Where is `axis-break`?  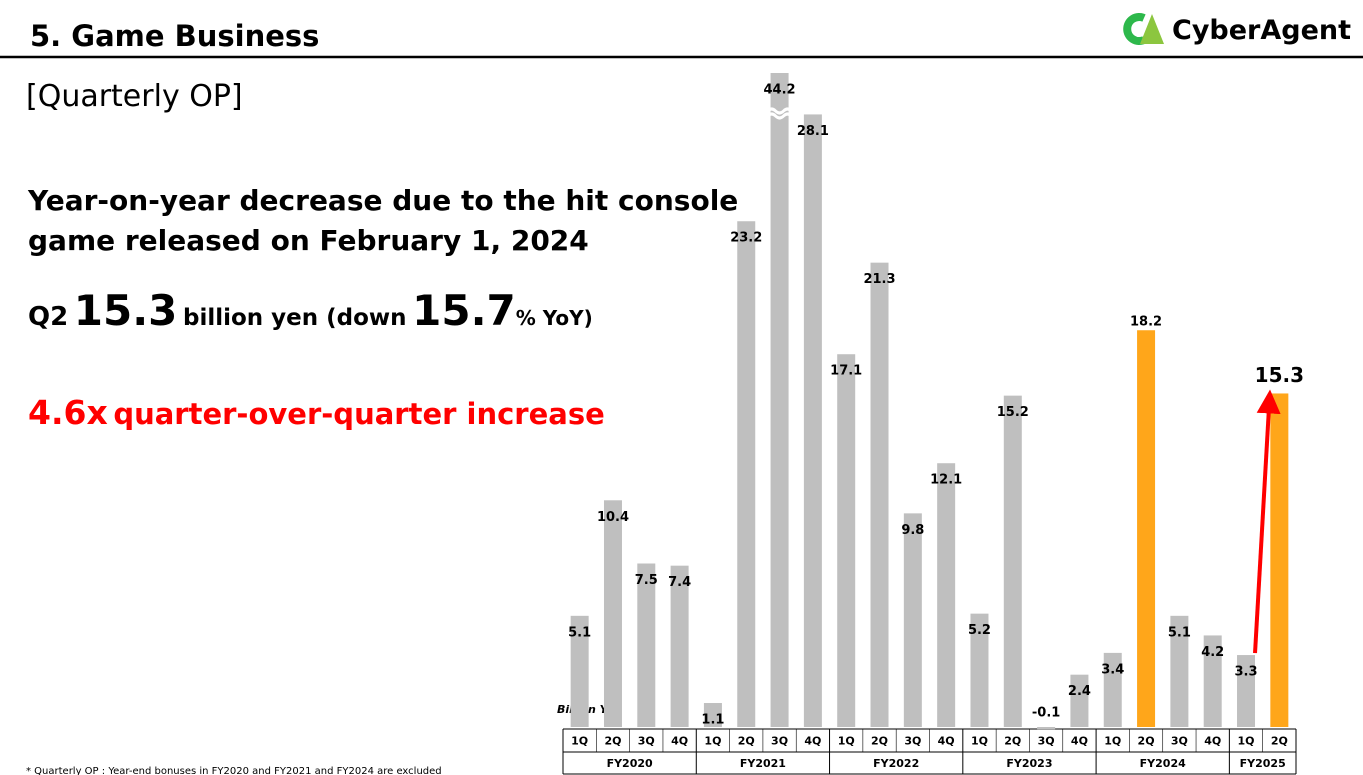
axis-break is located at coordinates (779, 113).